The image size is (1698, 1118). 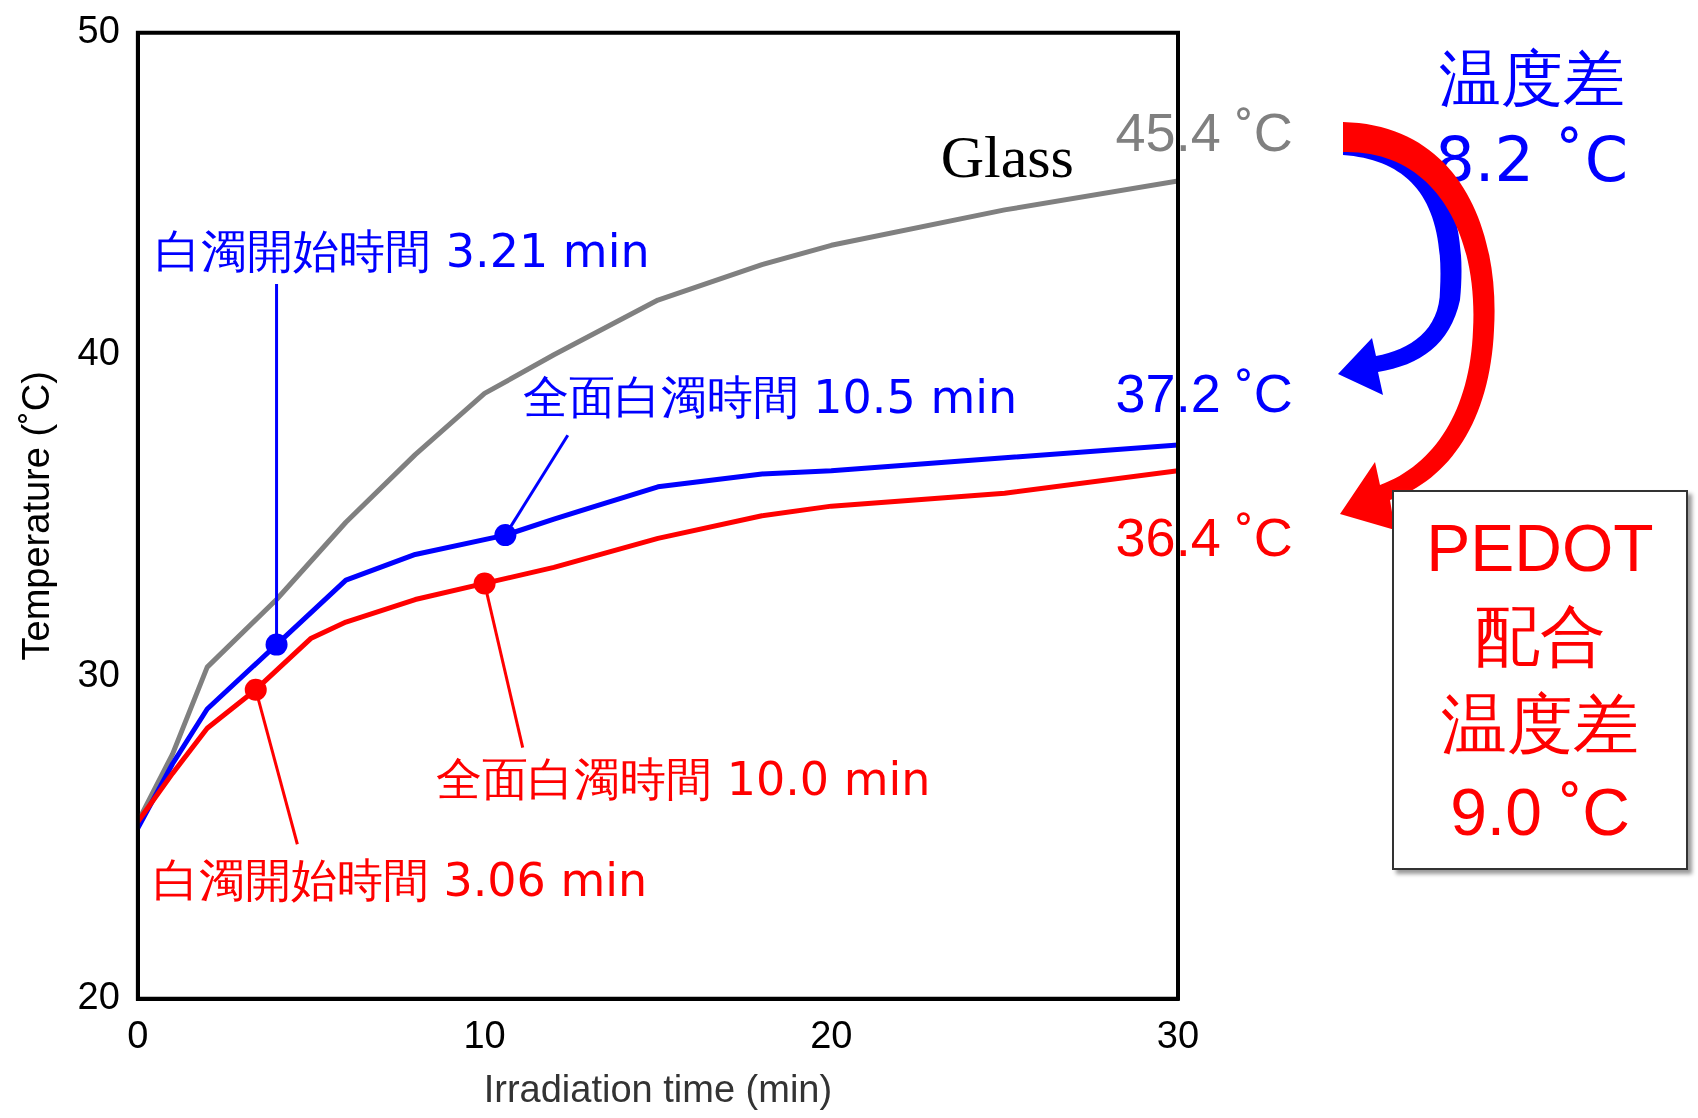 What do you see at coordinates (402, 250) in the screenshot?
I see `annotation: 白濁開始時間 3.21 min` at bounding box center [402, 250].